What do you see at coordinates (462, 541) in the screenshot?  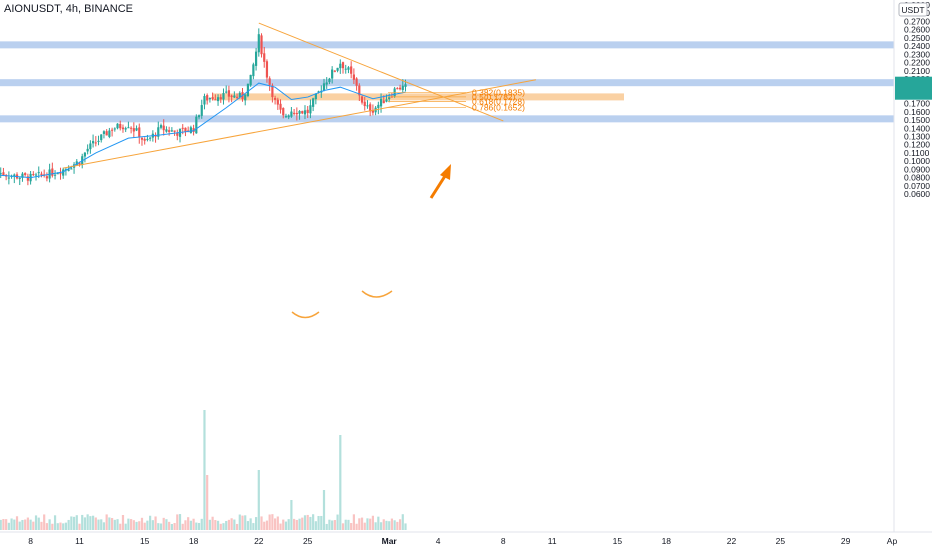 I see `time-axis: 8 11 15 18 22 25 Mar 4 8 11 15 18 22 25 29 Ap` at bounding box center [462, 541].